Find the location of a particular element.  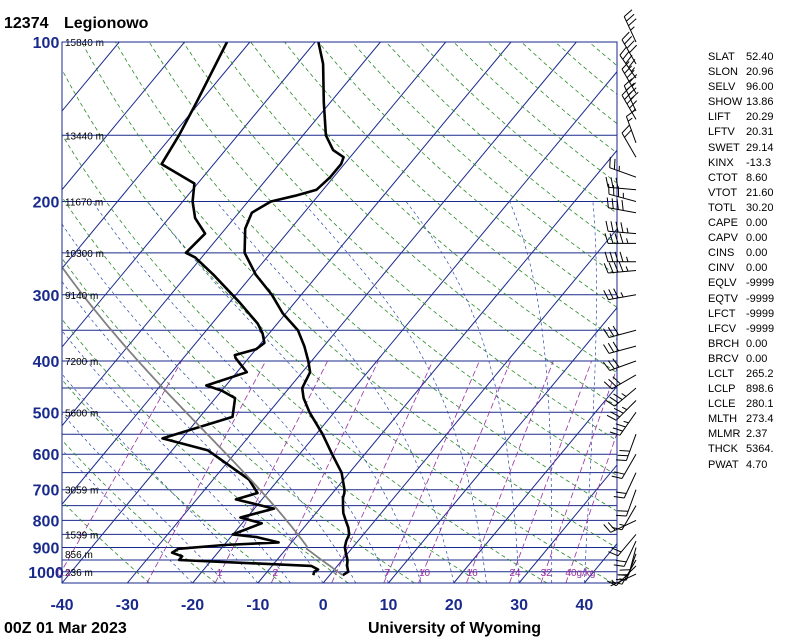

index-name: PWAT is located at coordinates (723, 464).